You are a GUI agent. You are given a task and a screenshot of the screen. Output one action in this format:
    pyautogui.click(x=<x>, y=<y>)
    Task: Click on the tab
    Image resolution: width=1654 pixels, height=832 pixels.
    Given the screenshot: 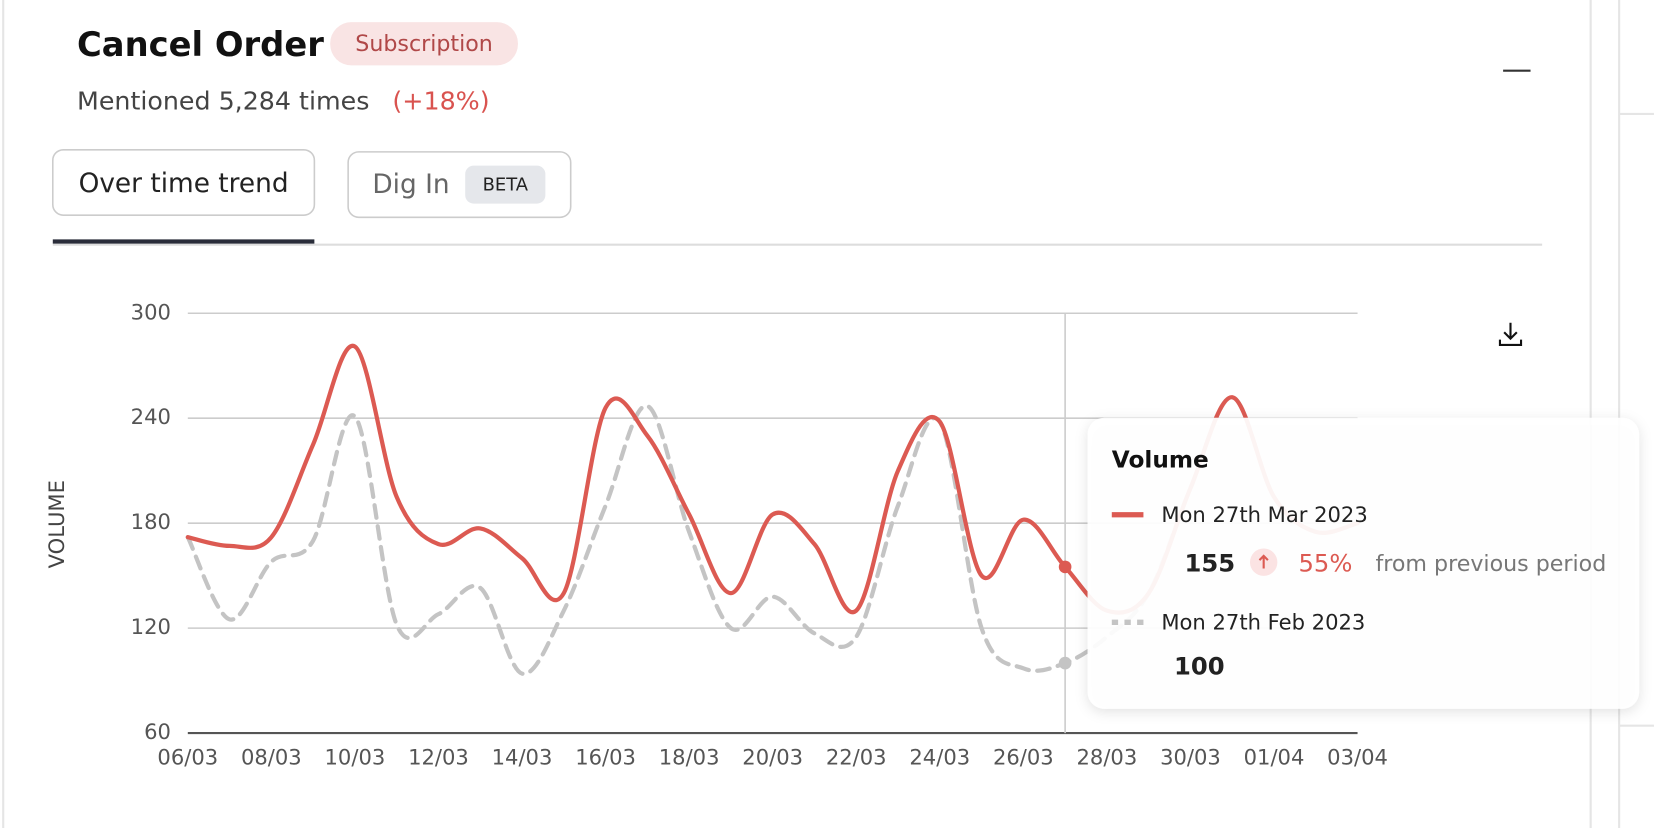 What is the action you would take?
    pyautogui.click(x=184, y=182)
    